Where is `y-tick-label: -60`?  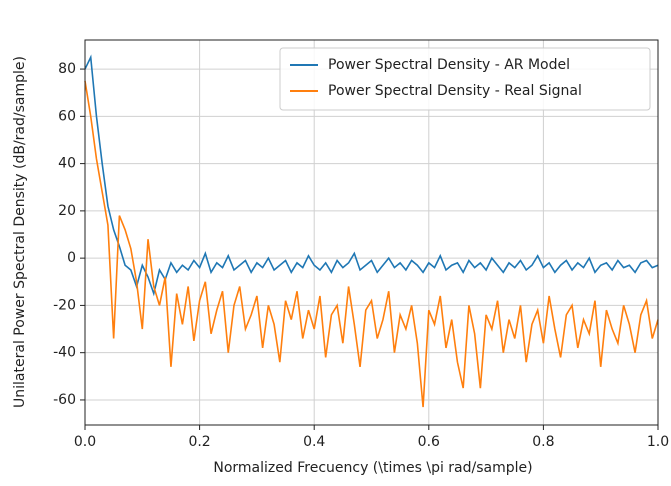
y-tick-label: -60 is located at coordinates (64, 400).